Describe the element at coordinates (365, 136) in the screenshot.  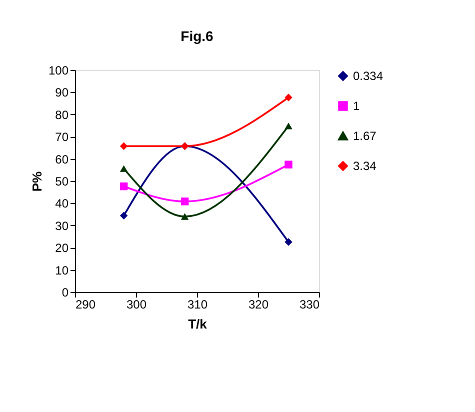
I see `legend-label: 1.67` at that location.